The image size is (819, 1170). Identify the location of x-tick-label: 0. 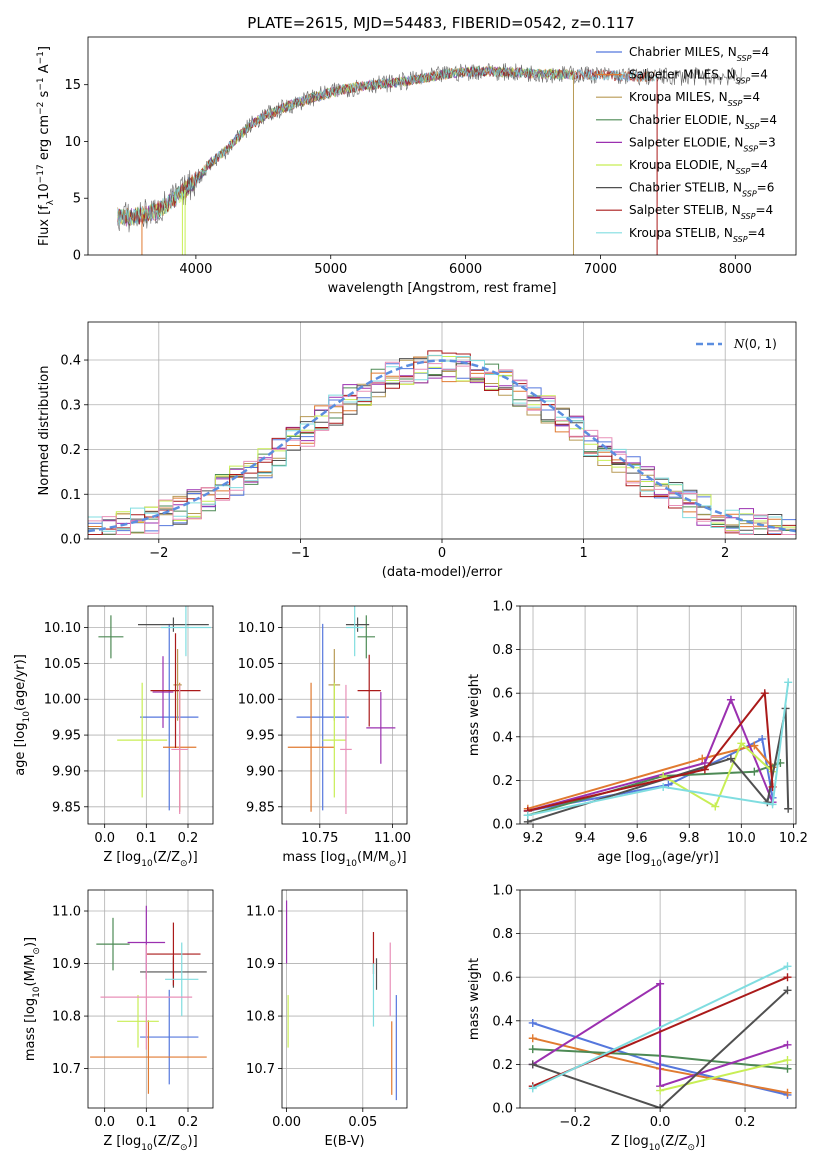
(442, 553).